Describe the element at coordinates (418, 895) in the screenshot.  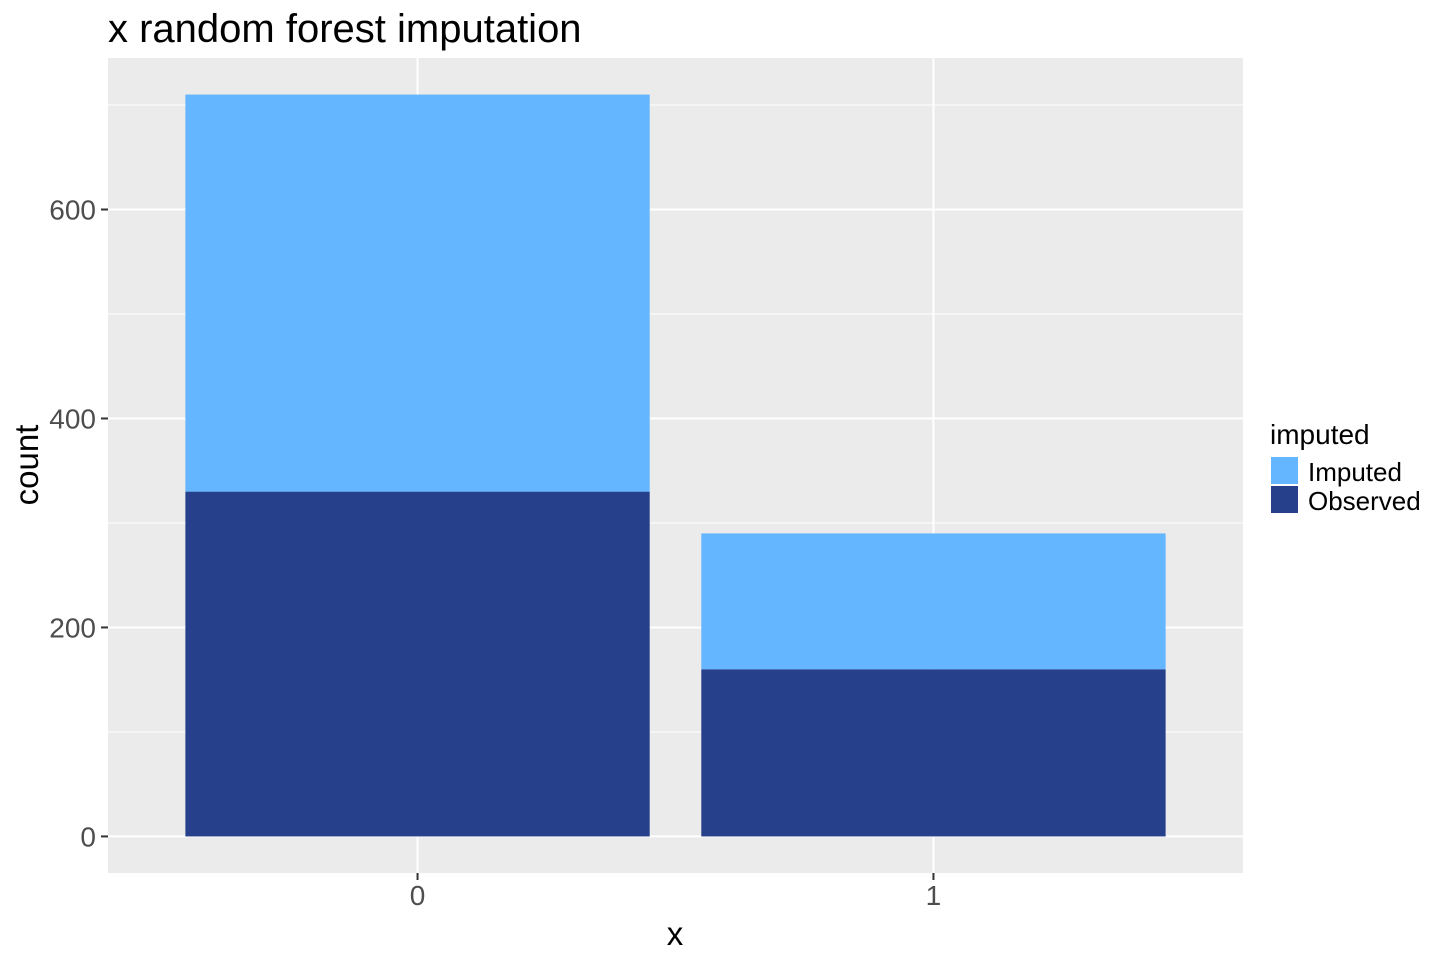
I see `x-tick-label: 0` at that location.